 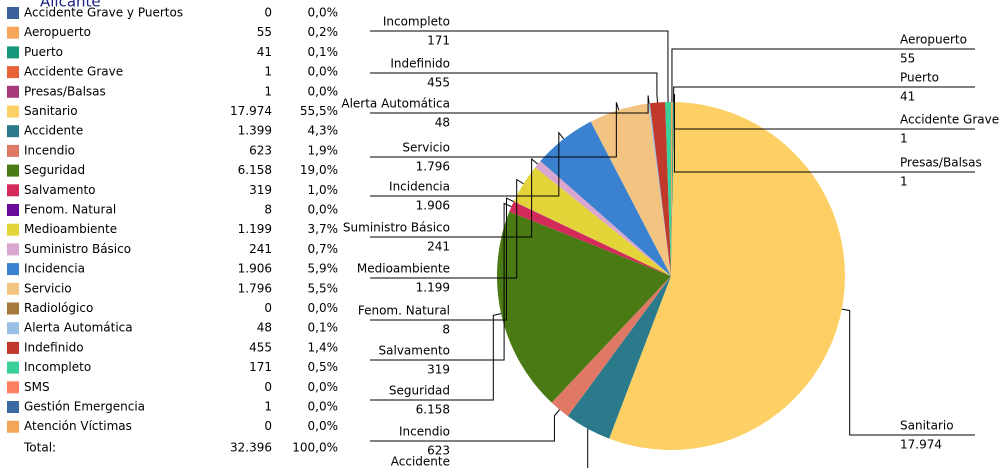 I want to click on callout-value: 6.158, so click(x=433, y=410).